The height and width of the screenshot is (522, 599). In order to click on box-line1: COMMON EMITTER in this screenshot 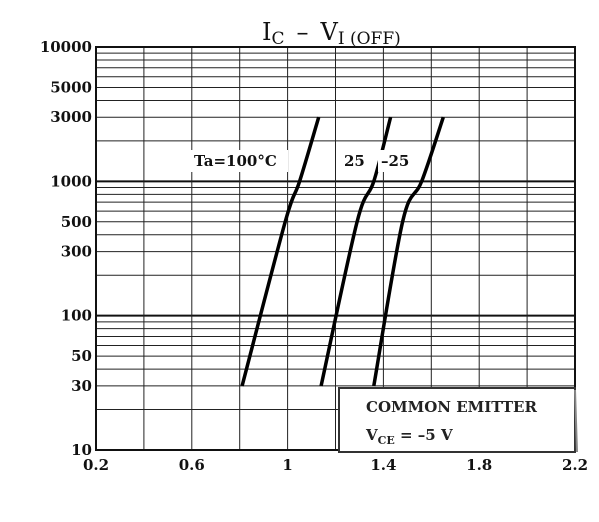, I will do `click(451, 407)`.